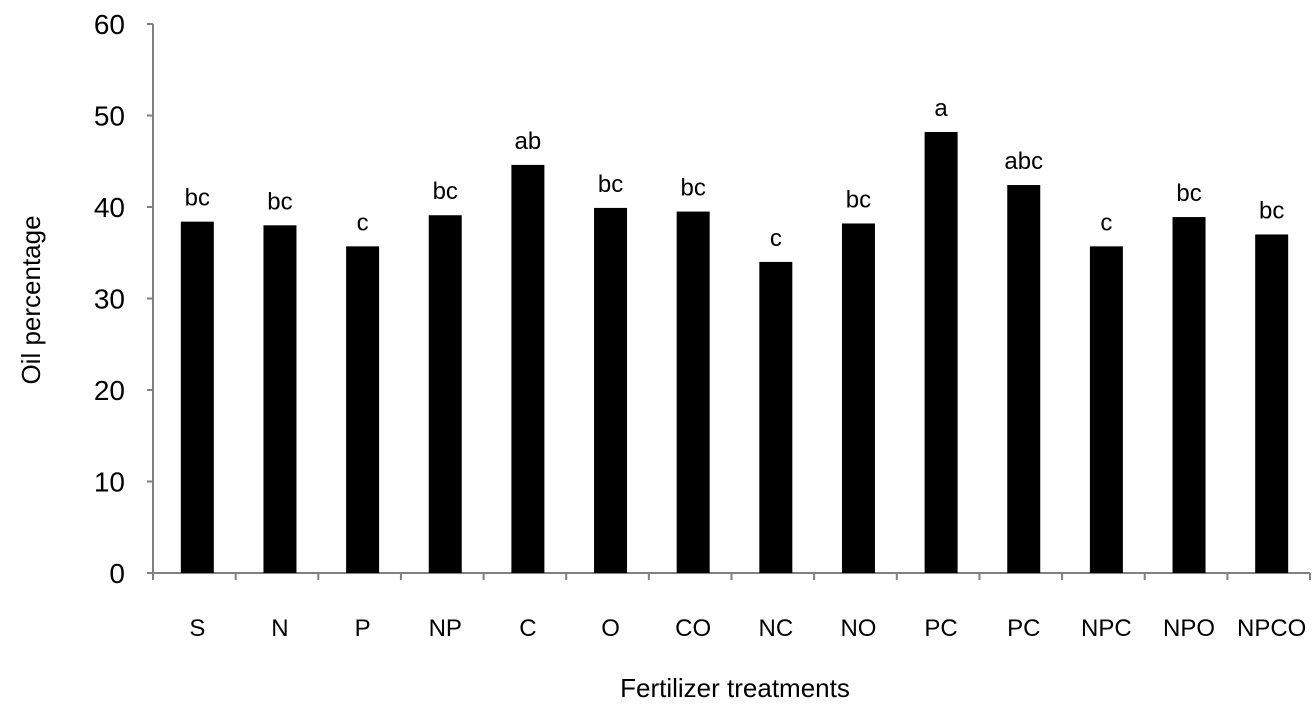  Describe the element at coordinates (363, 628) in the screenshot. I see `x-tick-label: P` at that location.